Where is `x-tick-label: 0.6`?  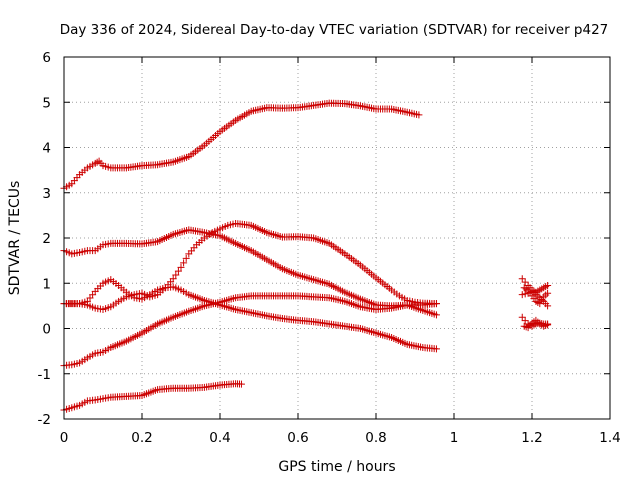
x-tick-label: 0.6 is located at coordinates (297, 438).